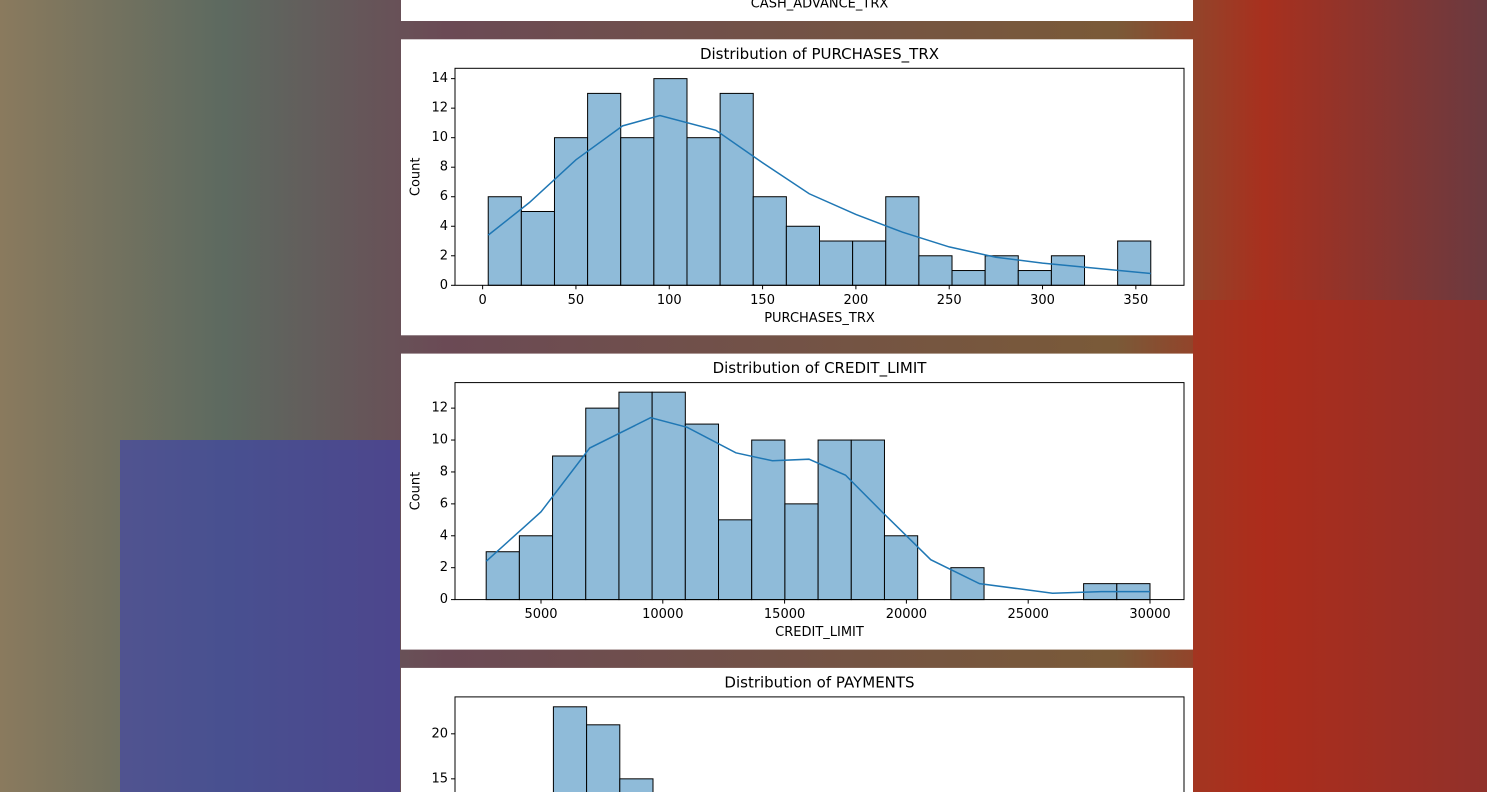 This screenshot has width=1487, height=792. Describe the element at coordinates (1028, 614) in the screenshot. I see `x-tick-label: 25000` at that location.